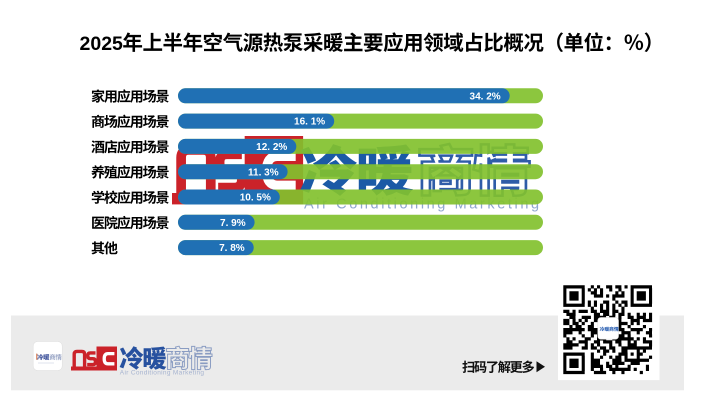  What do you see at coordinates (485, 96) in the screenshot?
I see `svg-text: 34. 2%` at bounding box center [485, 96].